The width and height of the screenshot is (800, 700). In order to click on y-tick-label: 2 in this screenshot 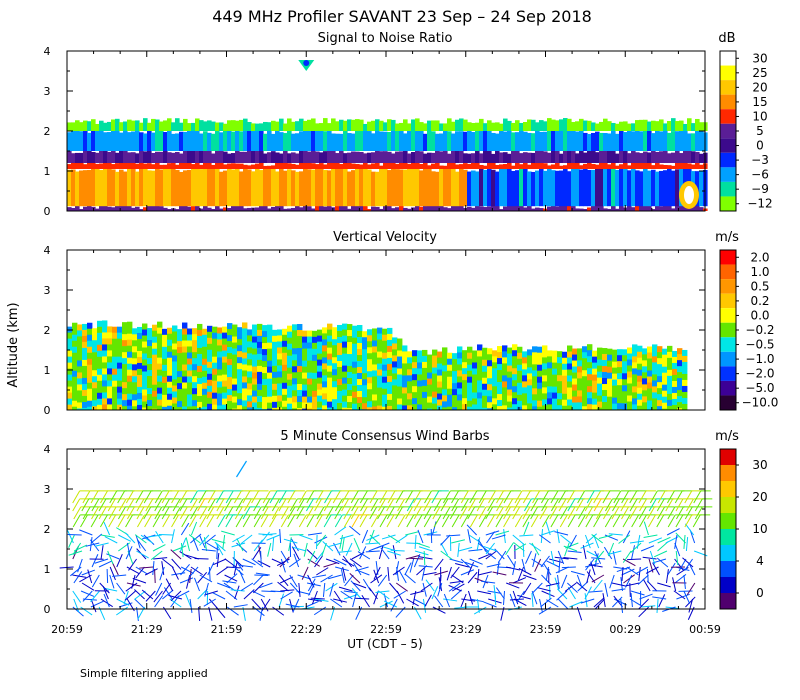, I will do `click(47, 131)`.